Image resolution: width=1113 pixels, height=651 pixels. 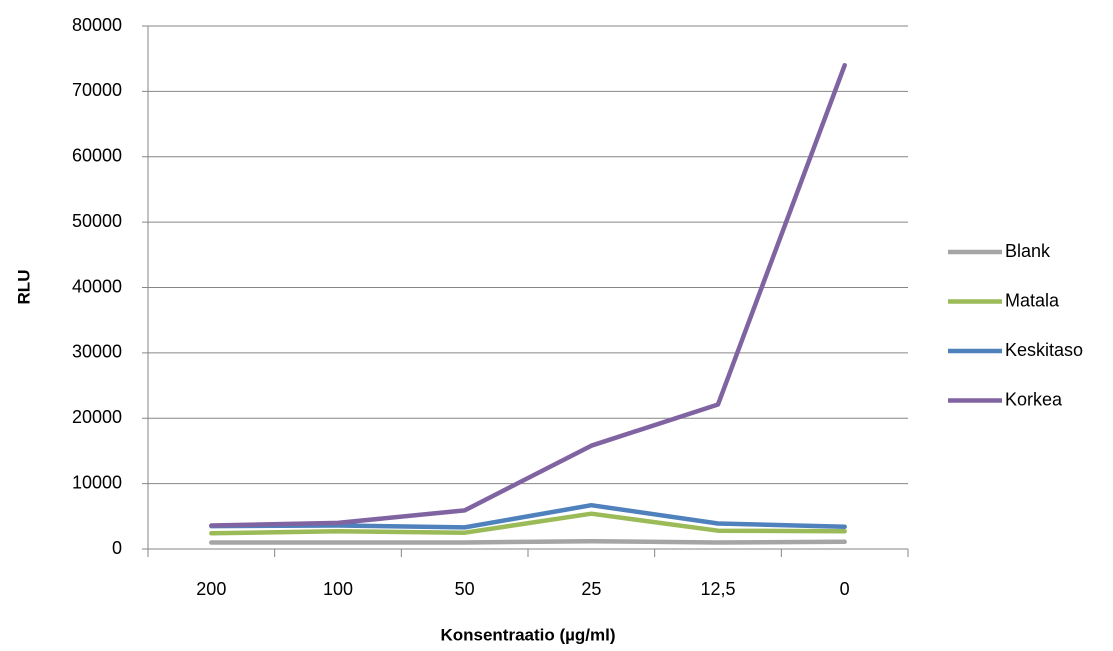 I want to click on y-axis-title: RLU, so click(x=23, y=287).